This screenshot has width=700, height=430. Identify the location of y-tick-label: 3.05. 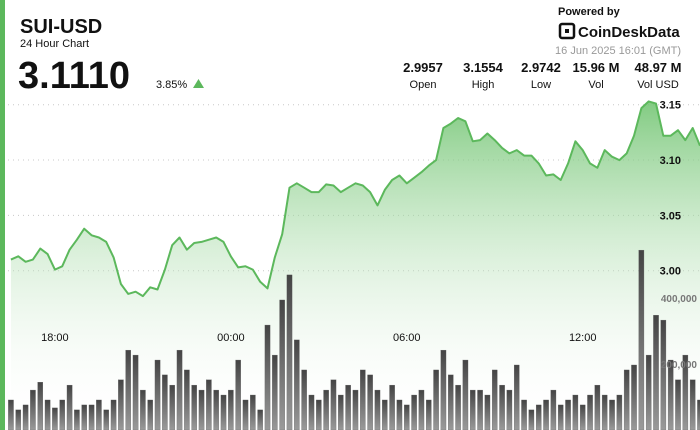
(670, 216).